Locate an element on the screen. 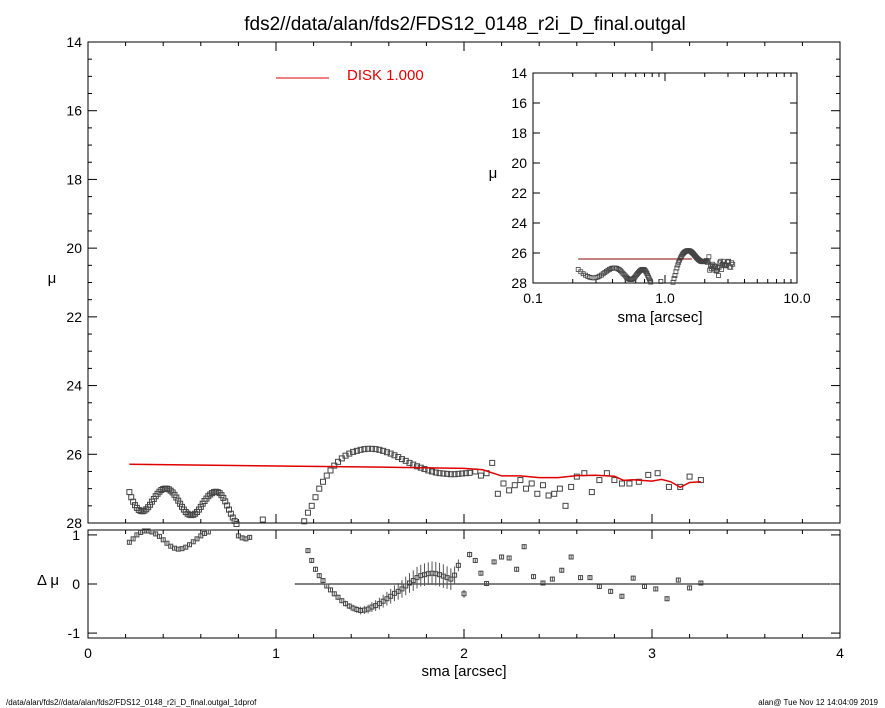  main-data-points is located at coordinates (415, 486).